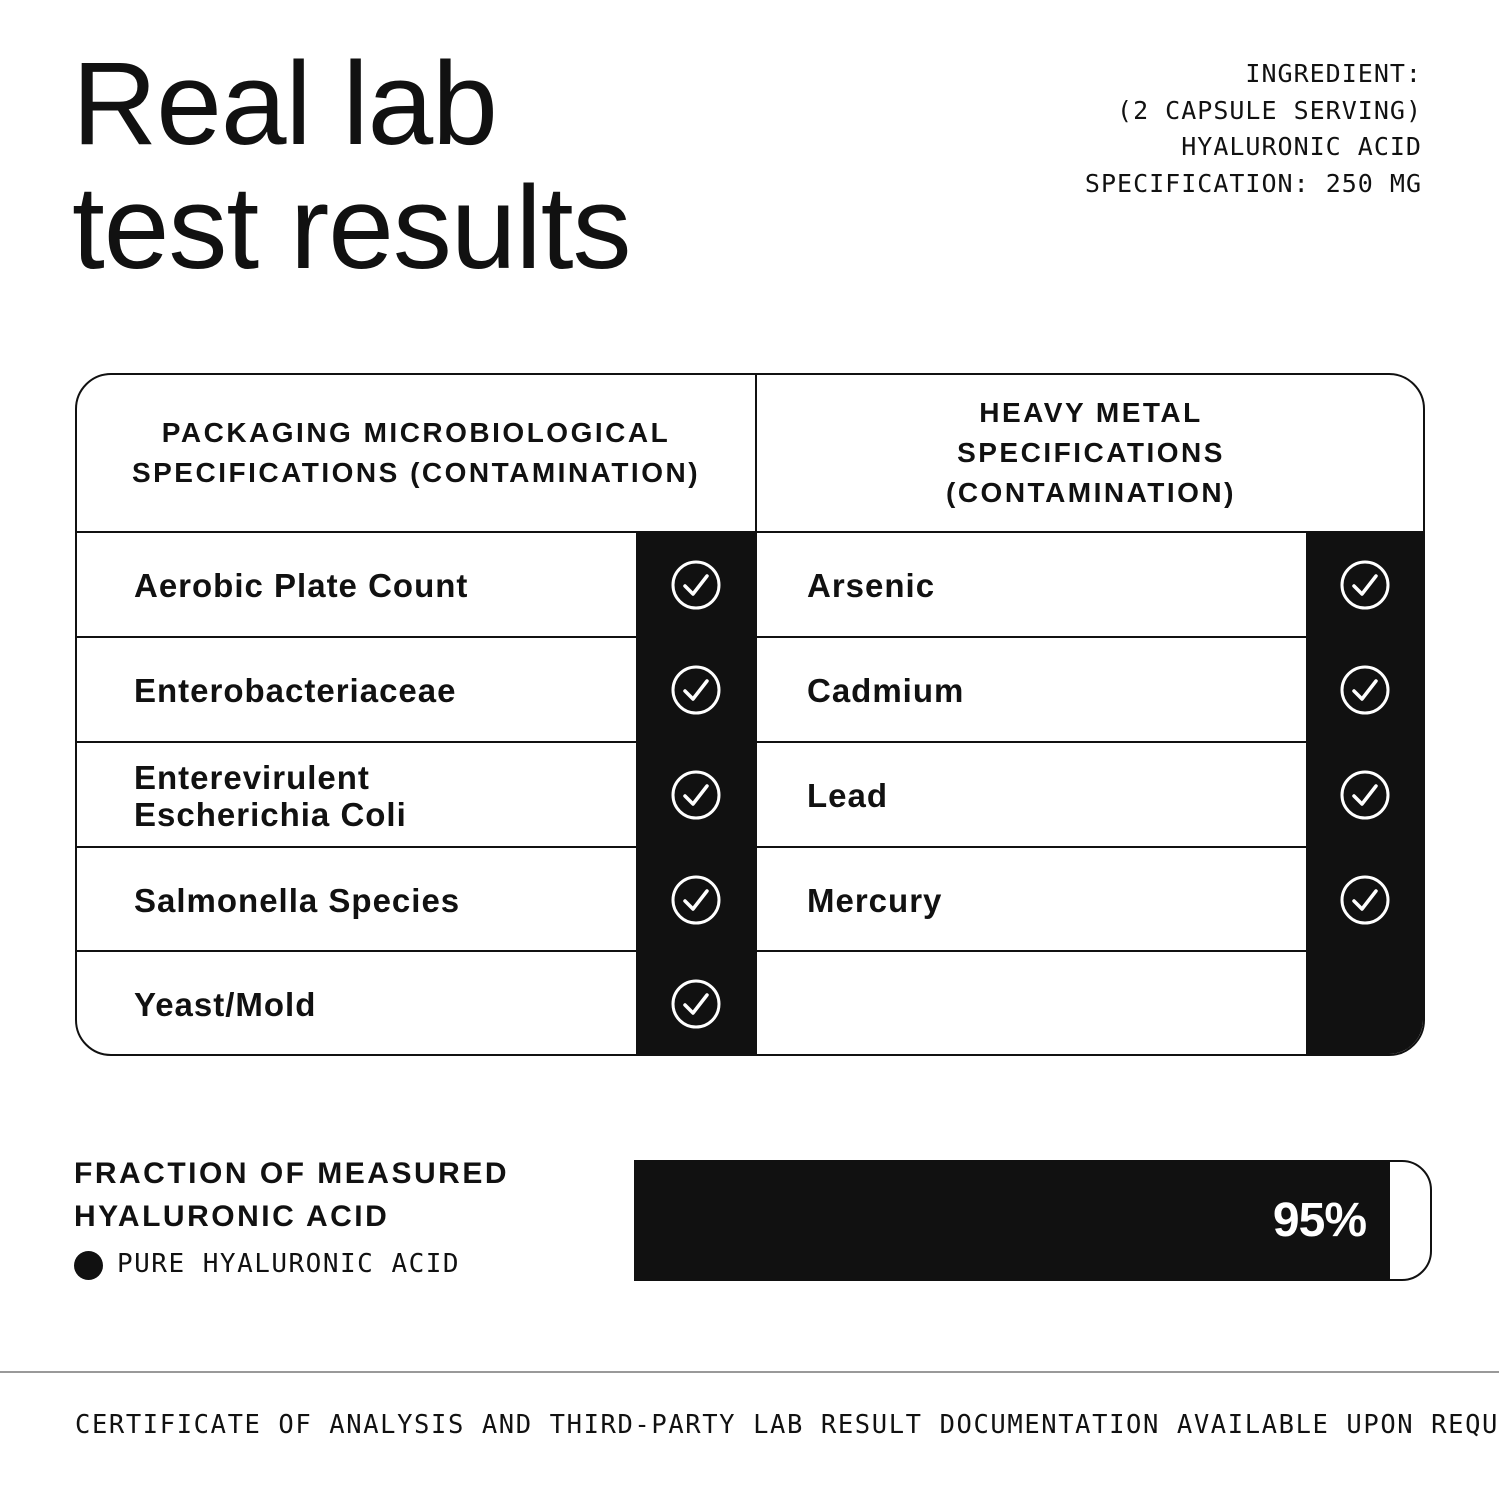  I want to click on legend-dot-icon, so click(88, 1265).